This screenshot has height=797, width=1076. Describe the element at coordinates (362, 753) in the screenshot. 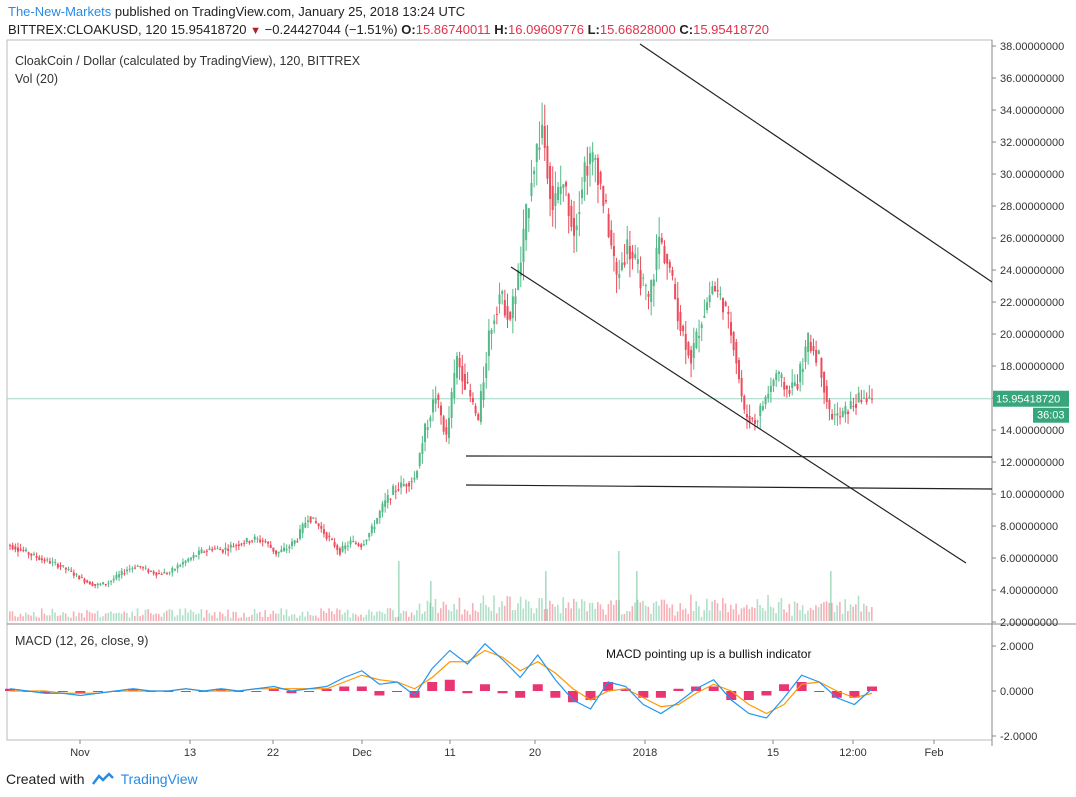

I see `time-tick-label: Dec` at that location.